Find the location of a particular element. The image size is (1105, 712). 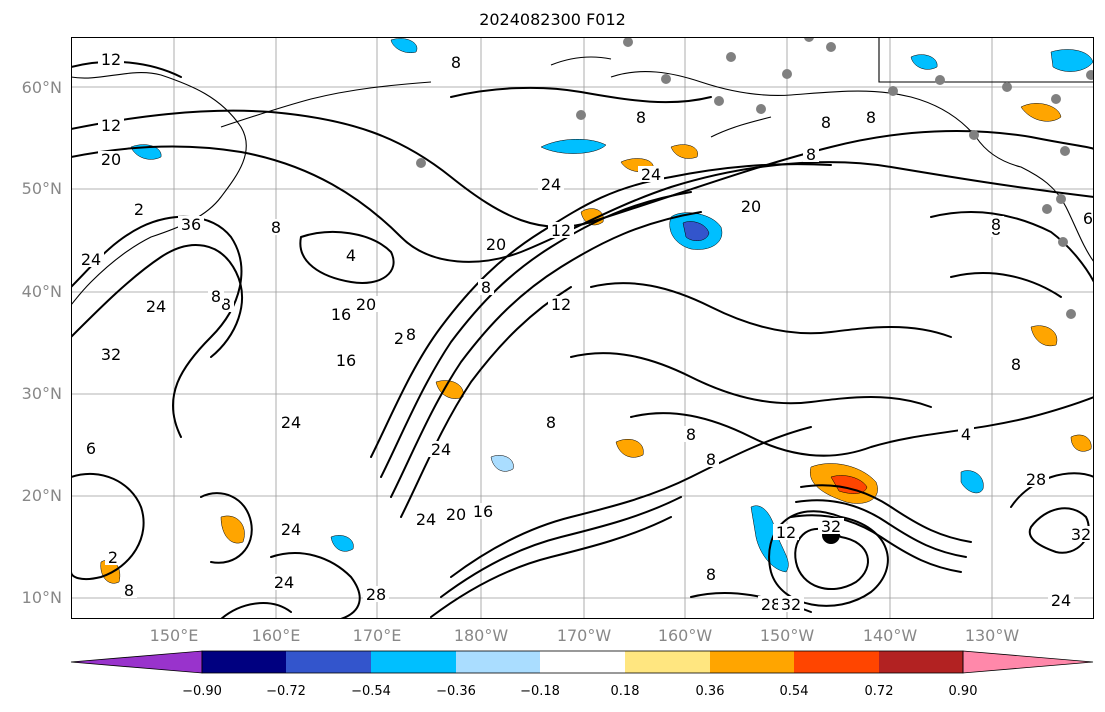

longitude-label-140w: 140°W is located at coordinates (890, 635).